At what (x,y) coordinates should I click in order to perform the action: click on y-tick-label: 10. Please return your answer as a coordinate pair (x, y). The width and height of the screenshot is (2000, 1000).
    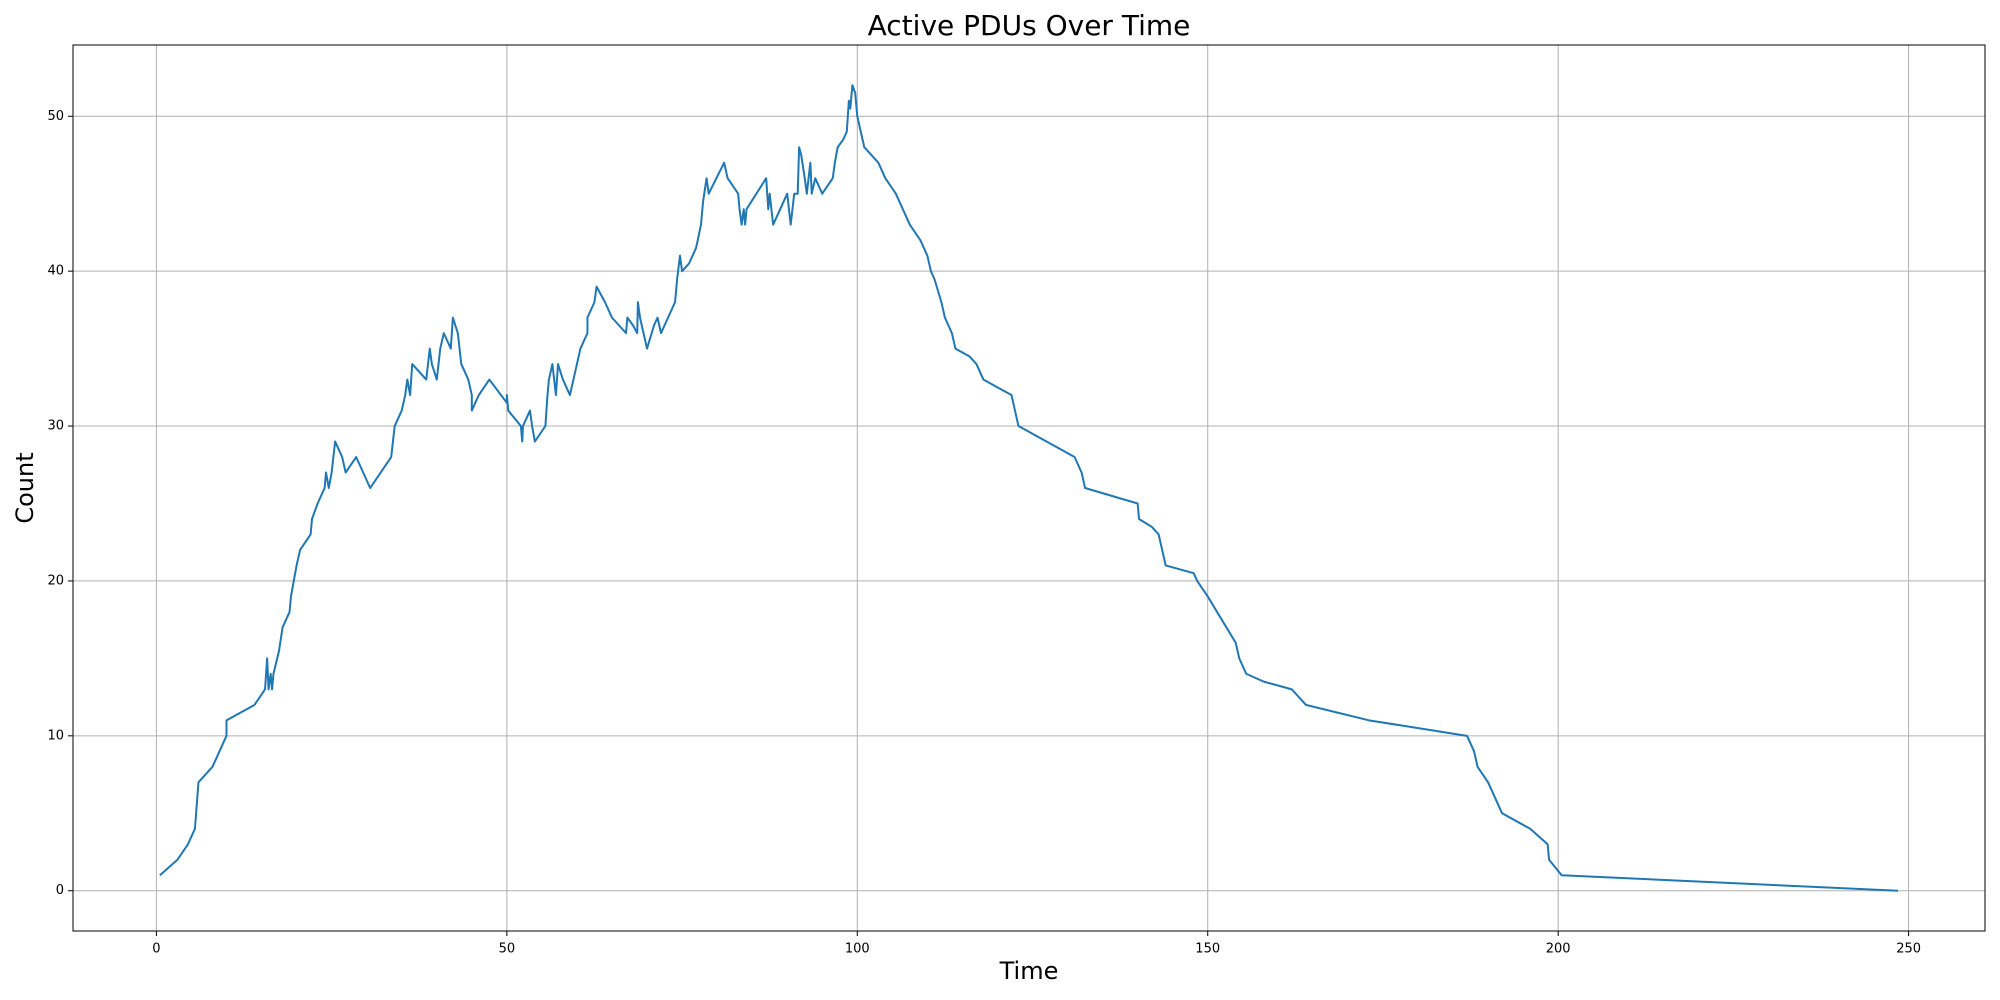
    Looking at the image, I should click on (55, 735).